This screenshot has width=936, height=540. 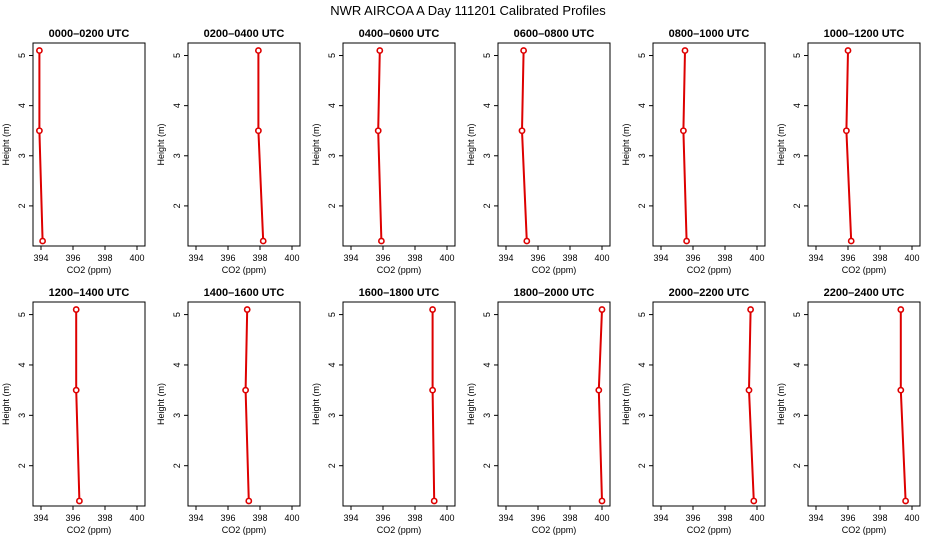 I want to click on panel-title: 1600–1800 UTC, so click(x=399, y=293).